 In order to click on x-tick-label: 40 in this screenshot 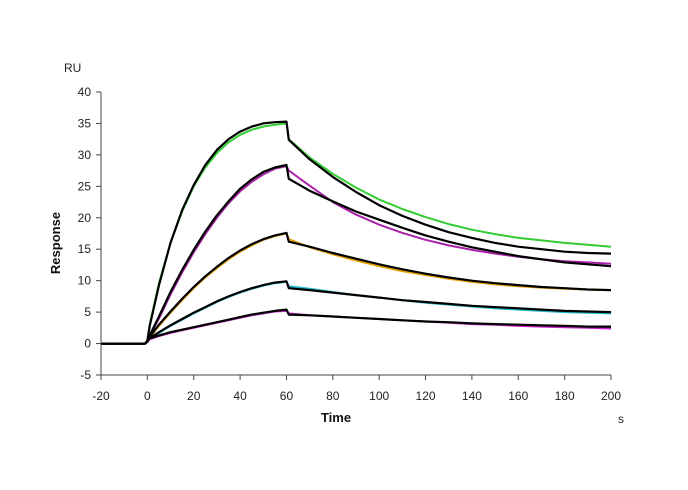, I will do `click(240, 396)`.